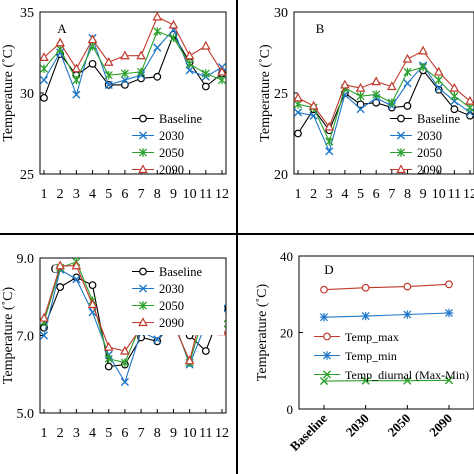  What do you see at coordinates (171, 289) in the screenshot?
I see `legend-label: 2030` at bounding box center [171, 289].